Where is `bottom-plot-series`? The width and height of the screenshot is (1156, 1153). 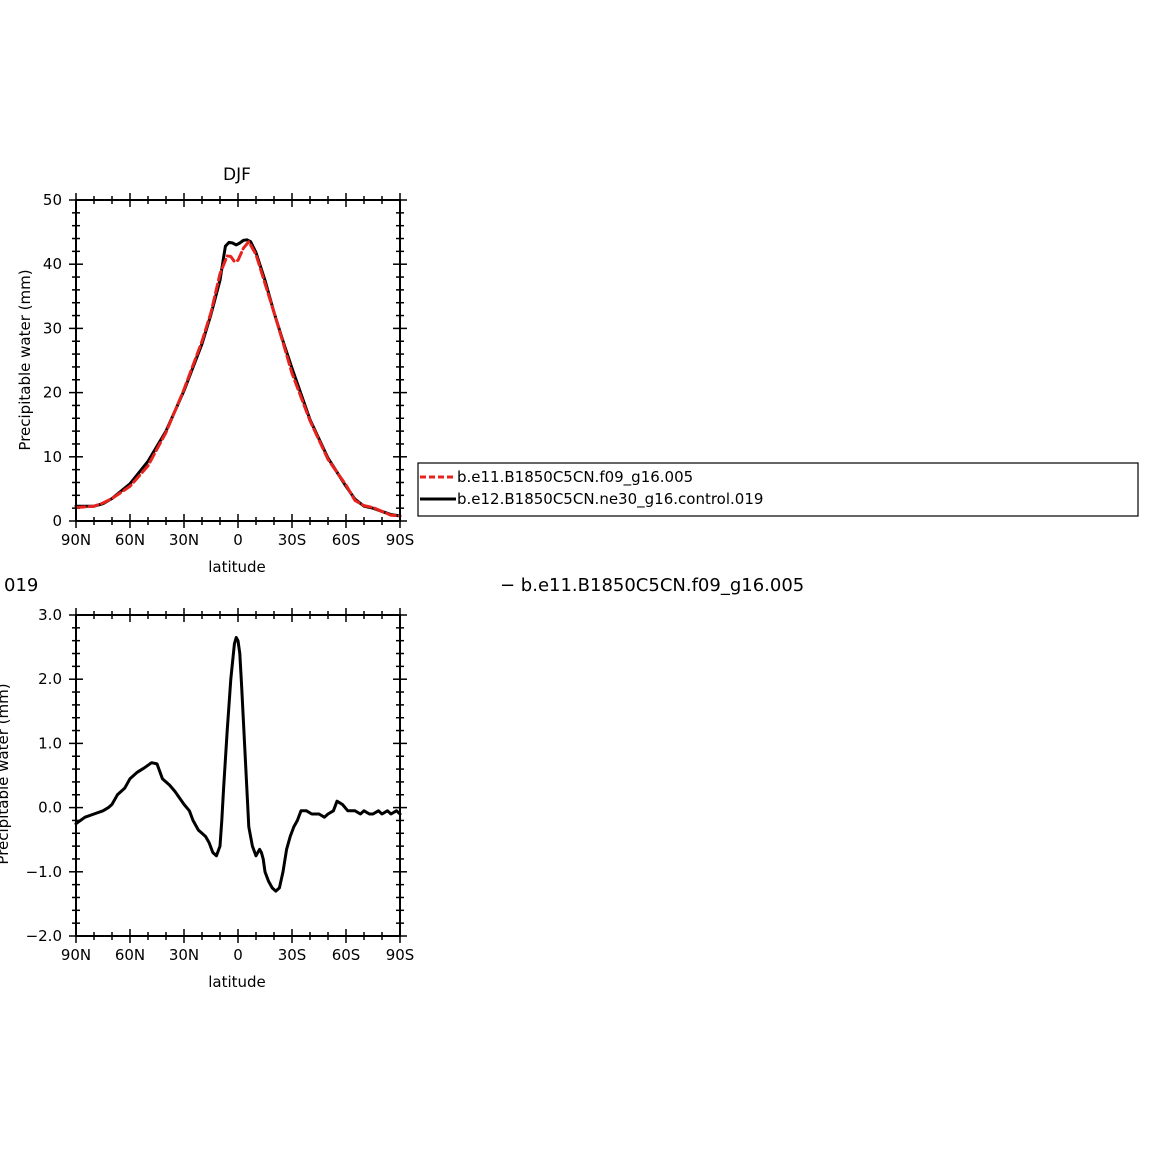
bottom-plot-series is located at coordinates (238, 764).